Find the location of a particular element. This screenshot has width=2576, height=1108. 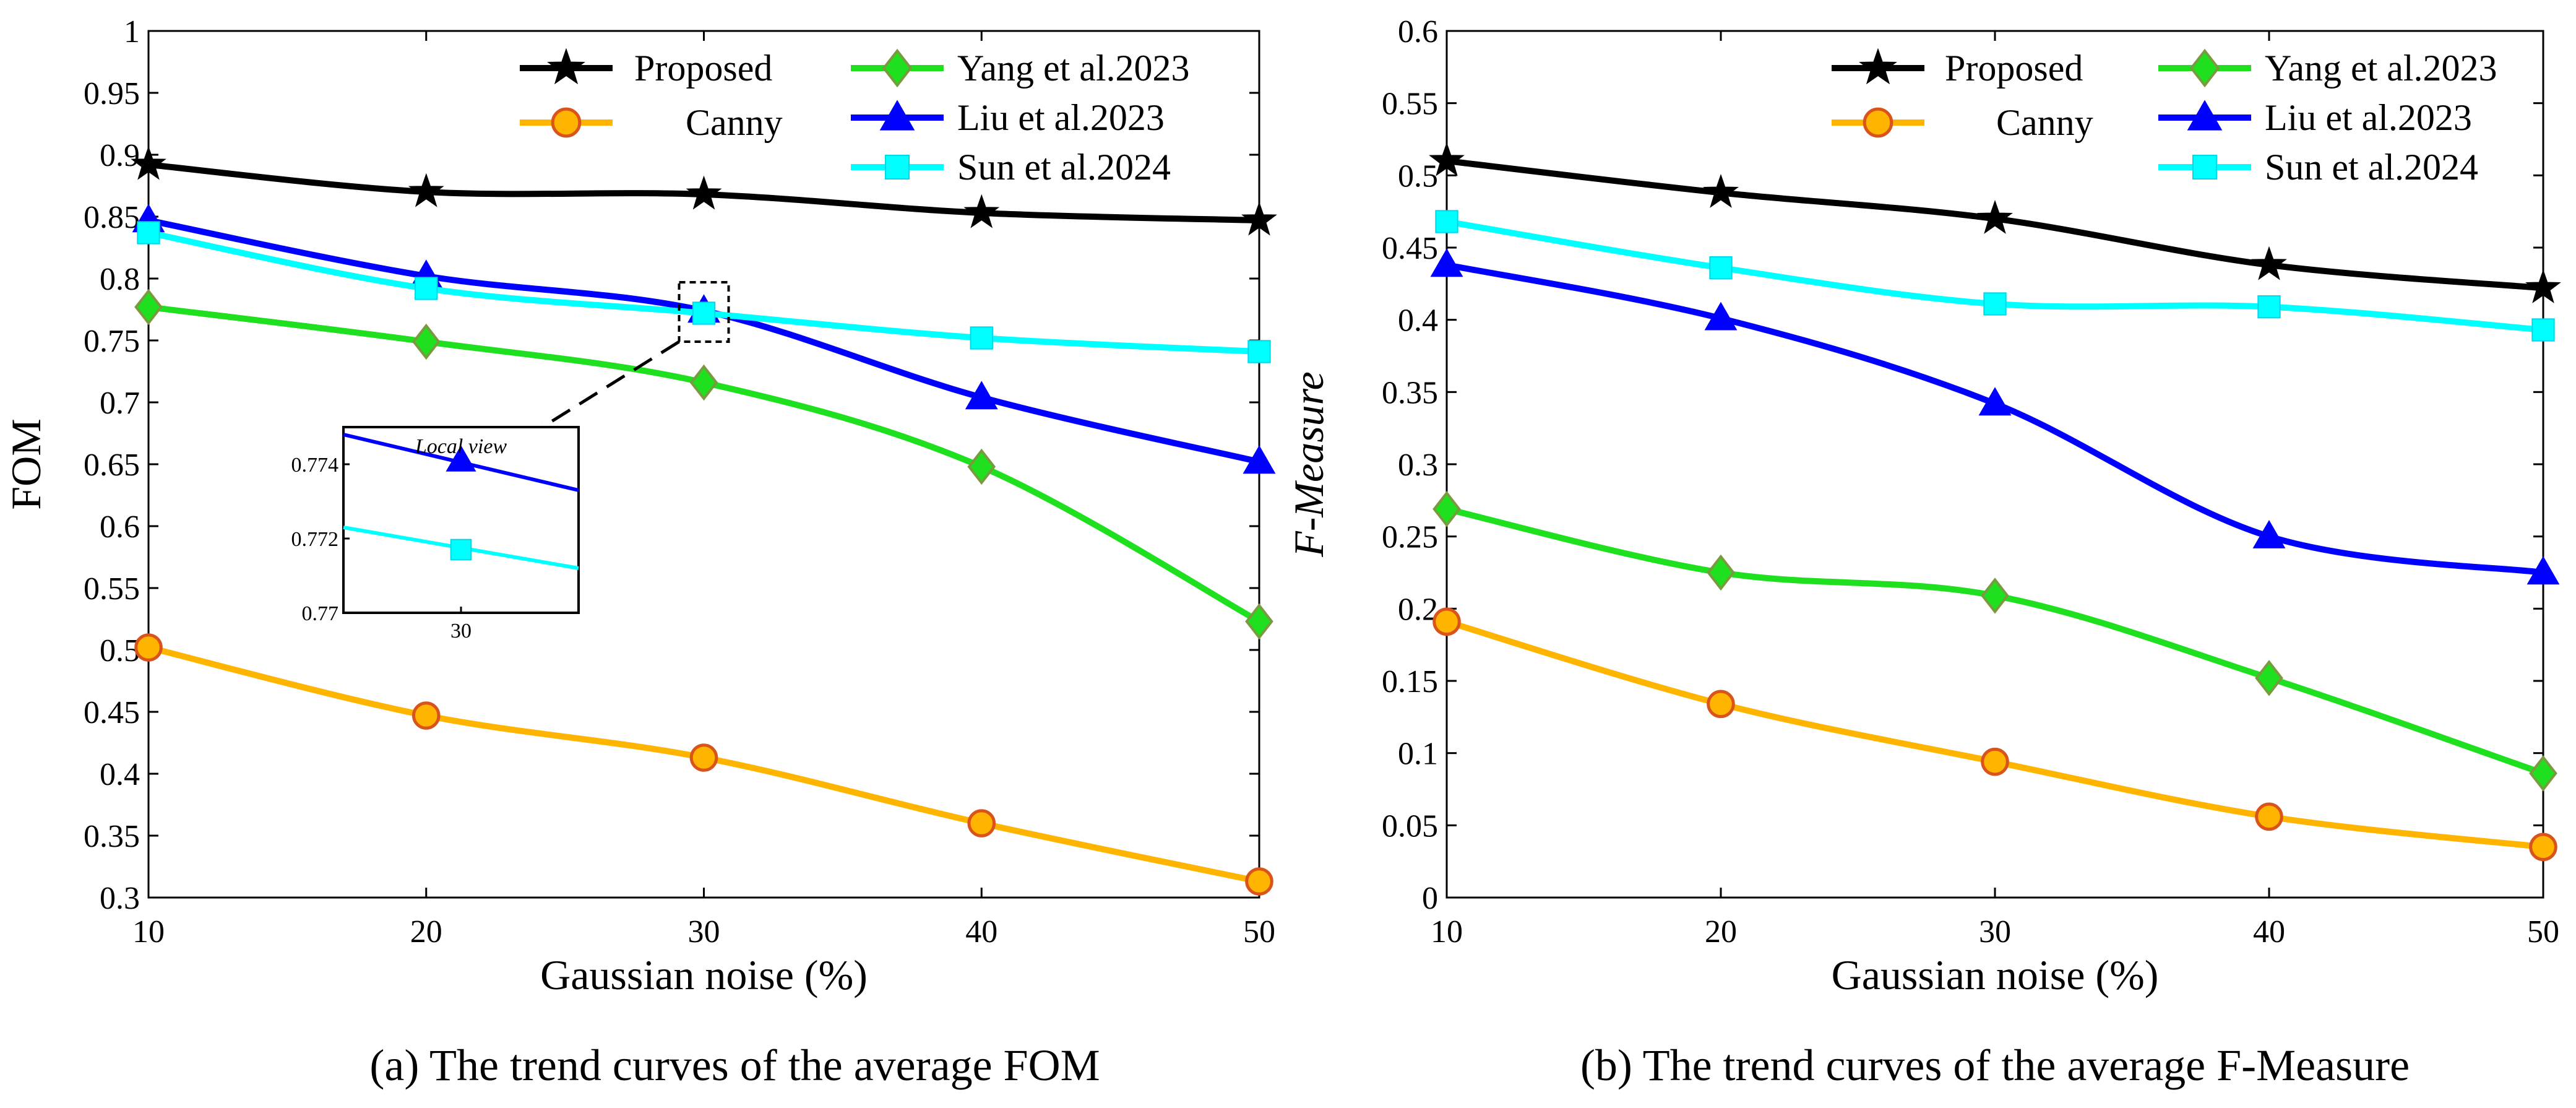

legend-marker-canny is located at coordinates (1878, 122).